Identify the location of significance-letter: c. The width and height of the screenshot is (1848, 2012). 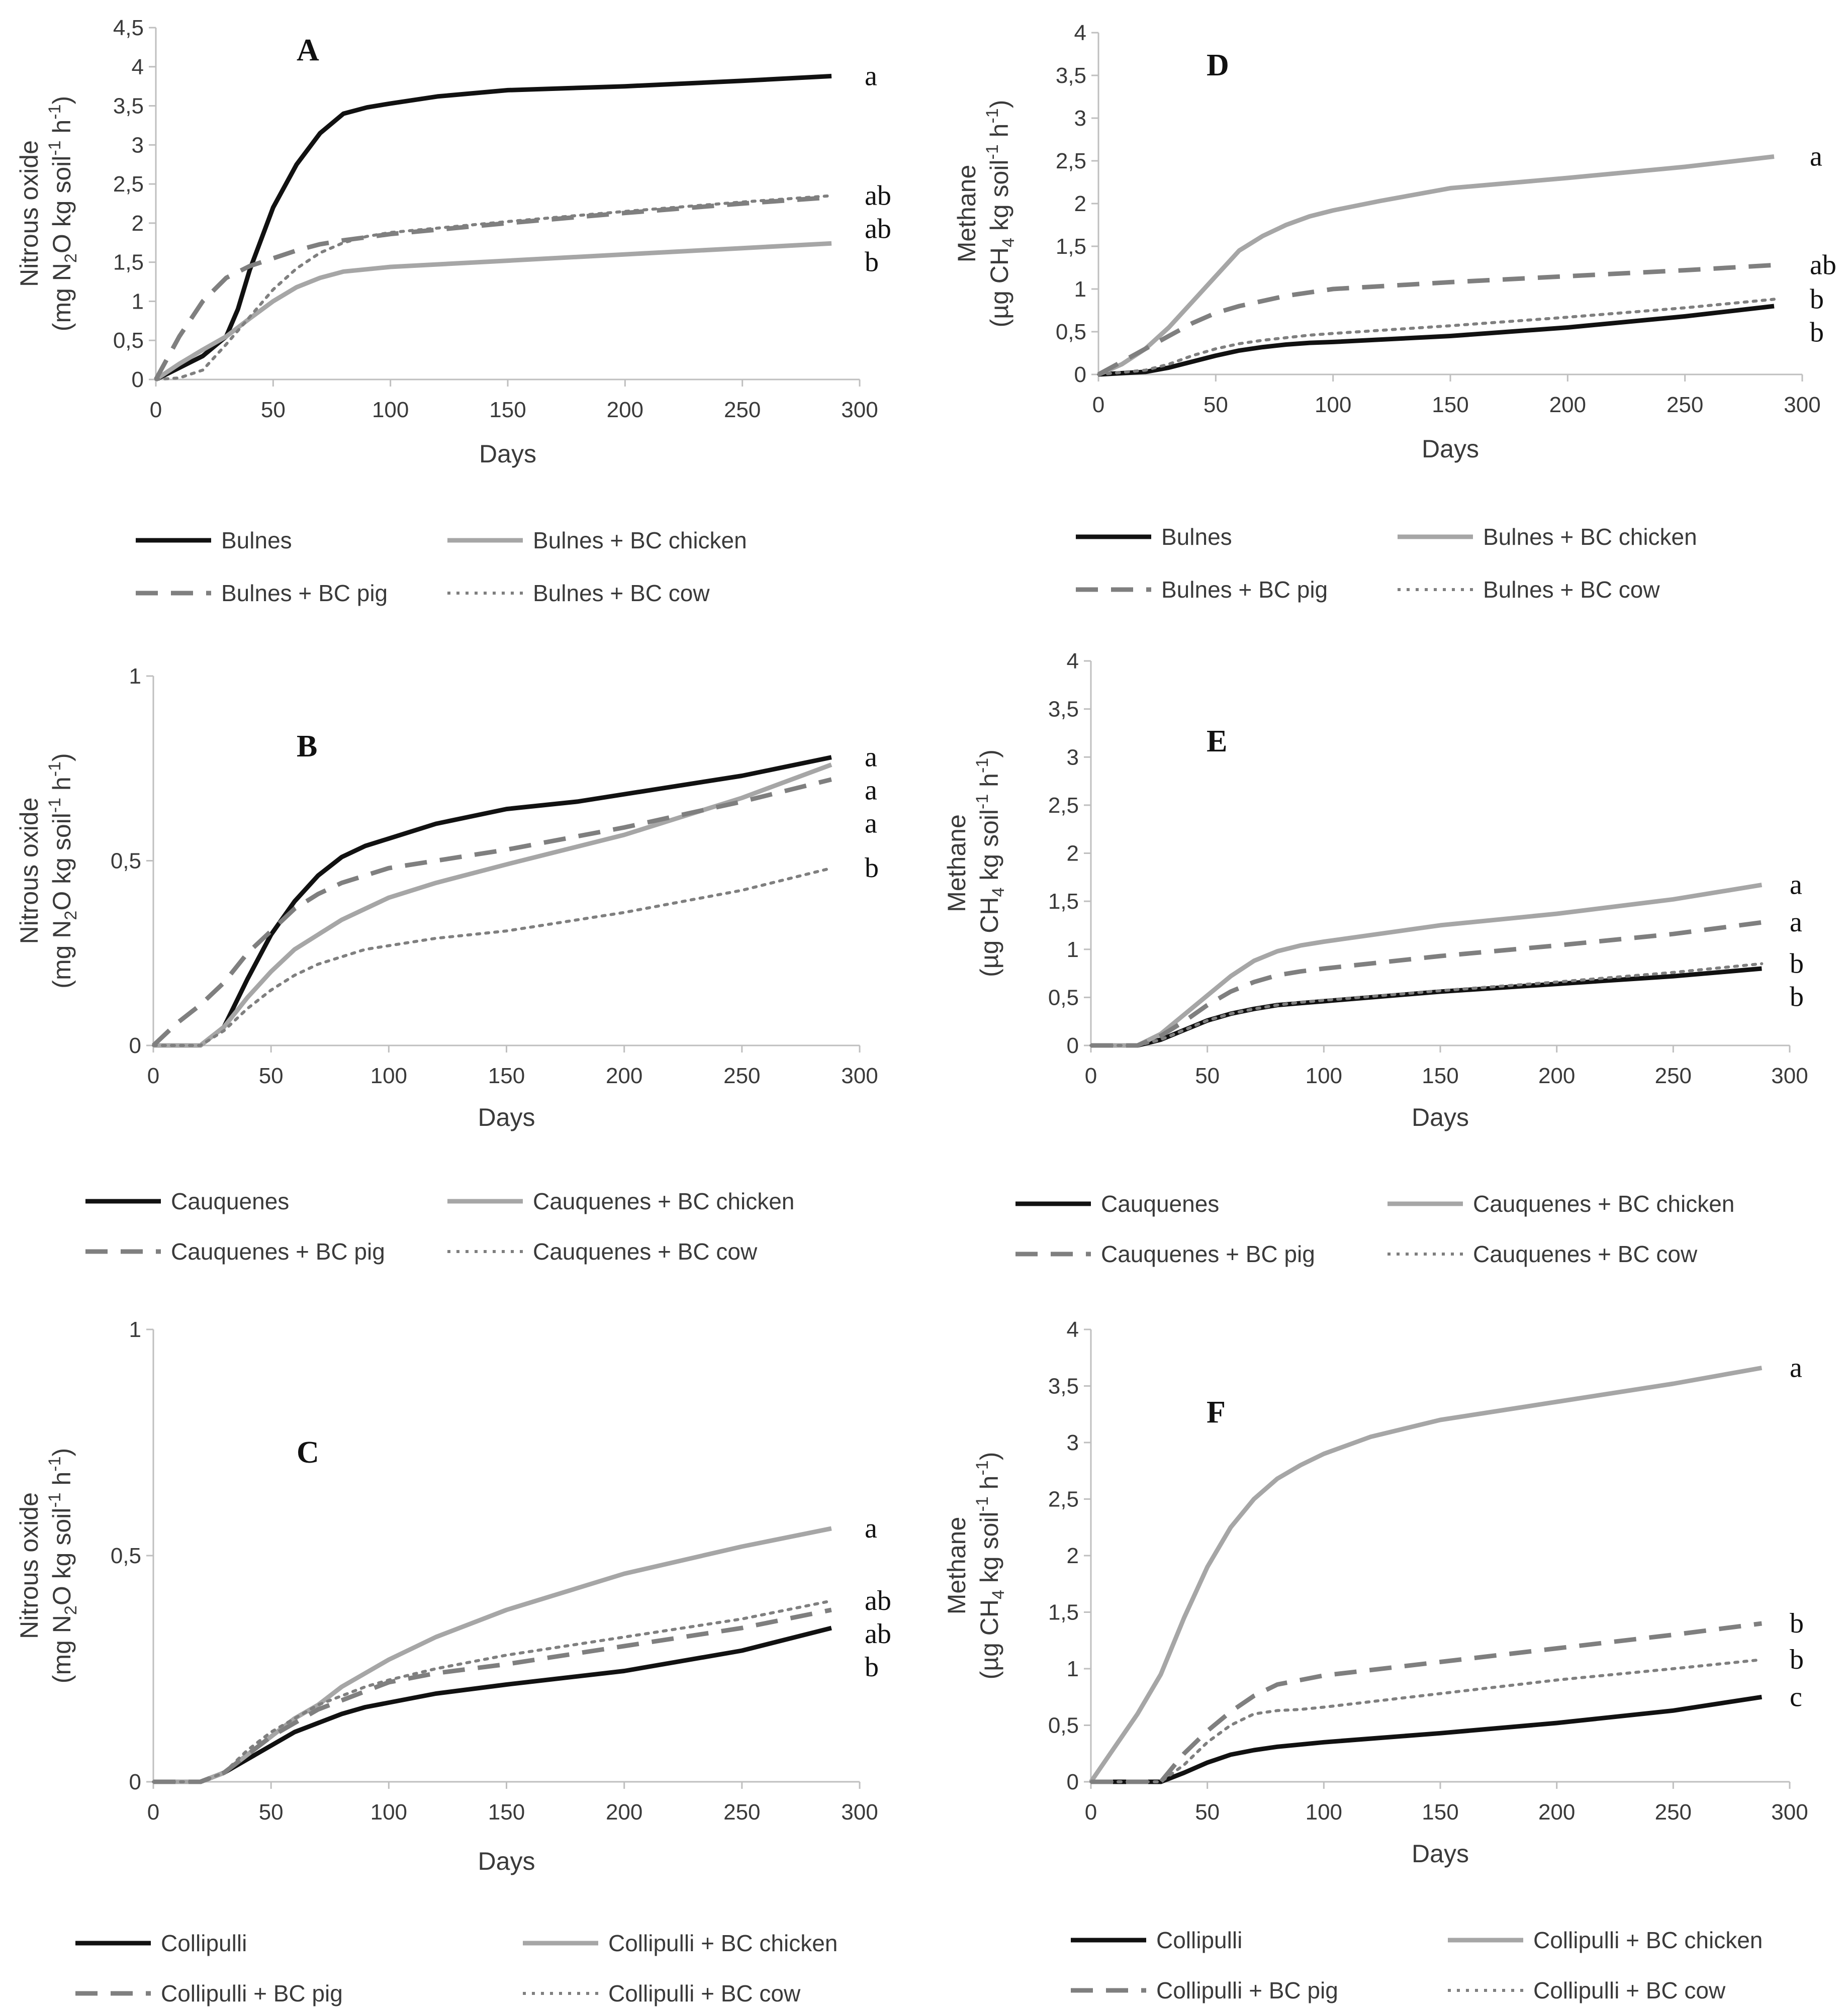
(1796, 1696).